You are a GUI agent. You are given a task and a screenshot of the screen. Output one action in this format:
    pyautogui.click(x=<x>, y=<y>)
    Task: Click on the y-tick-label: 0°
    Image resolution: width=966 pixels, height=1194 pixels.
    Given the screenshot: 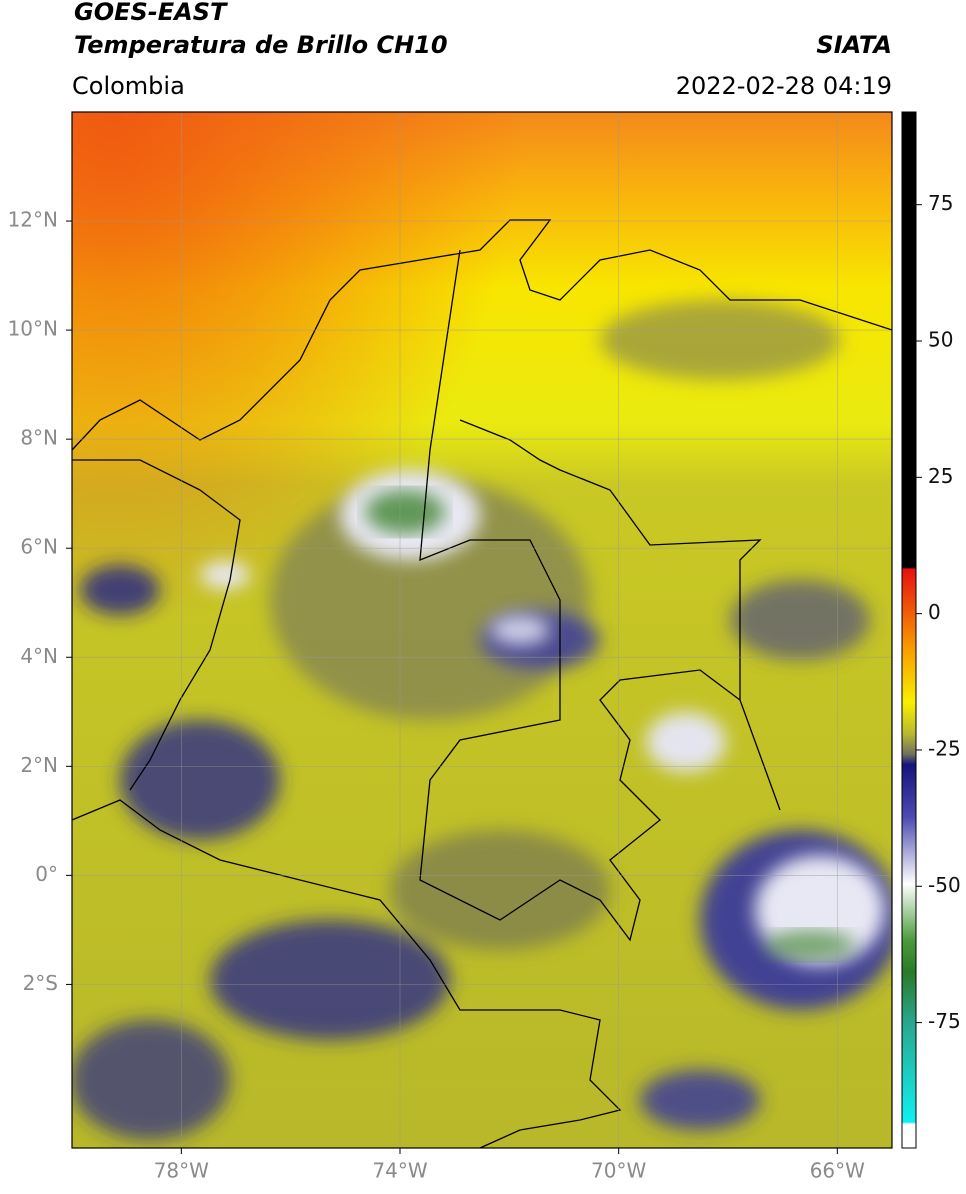 What is the action you would take?
    pyautogui.click(x=46, y=874)
    